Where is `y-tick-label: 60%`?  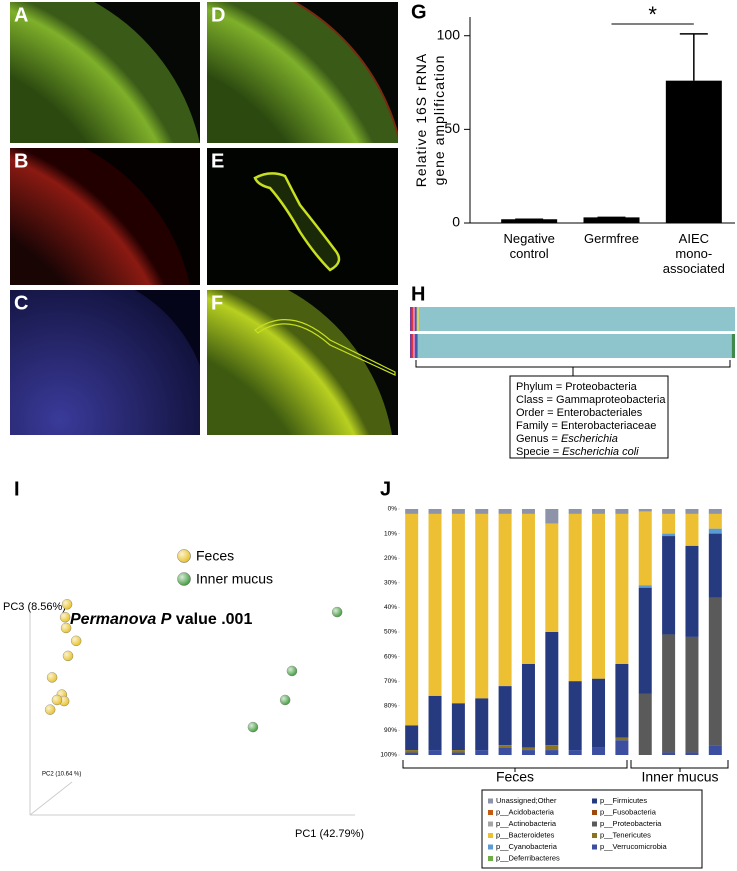 y-tick-label: 60% is located at coordinates (390, 656).